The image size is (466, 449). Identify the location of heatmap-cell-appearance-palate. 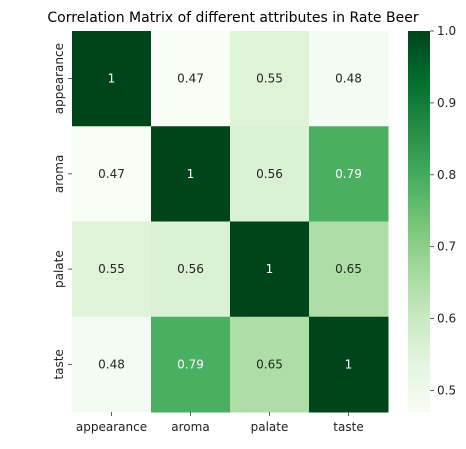
(270, 79).